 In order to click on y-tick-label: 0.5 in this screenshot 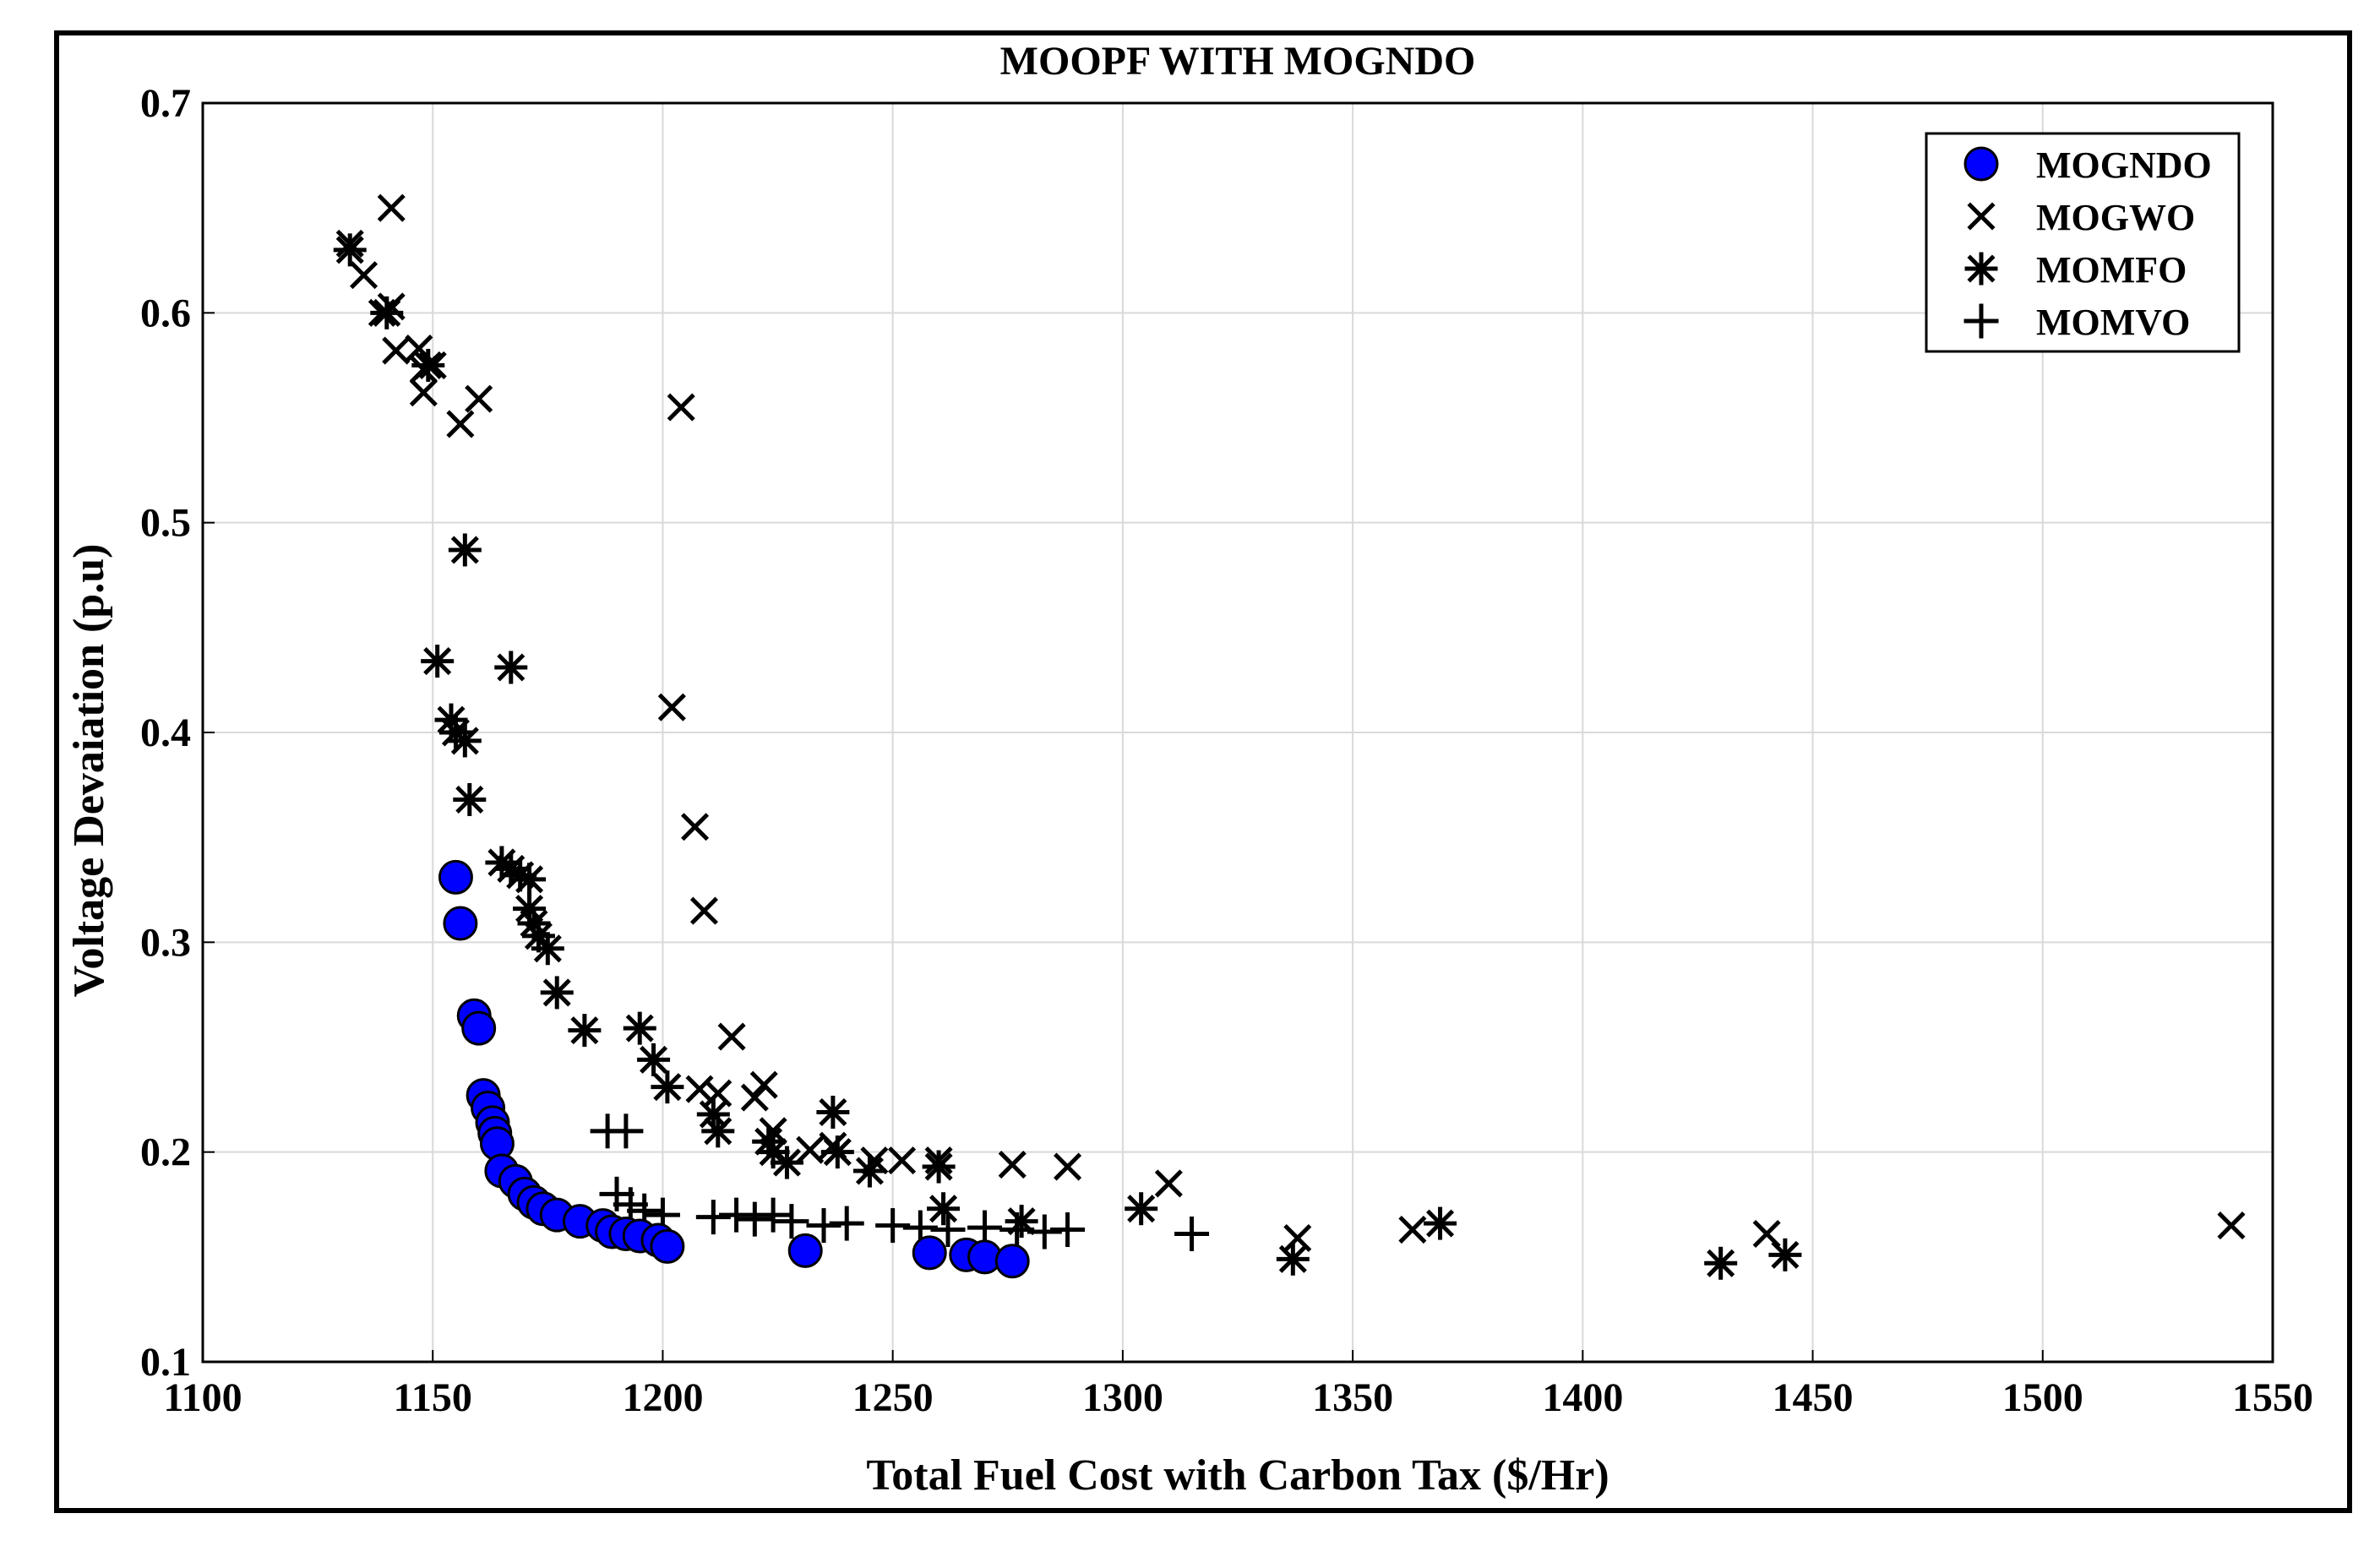, I will do `click(165, 523)`.